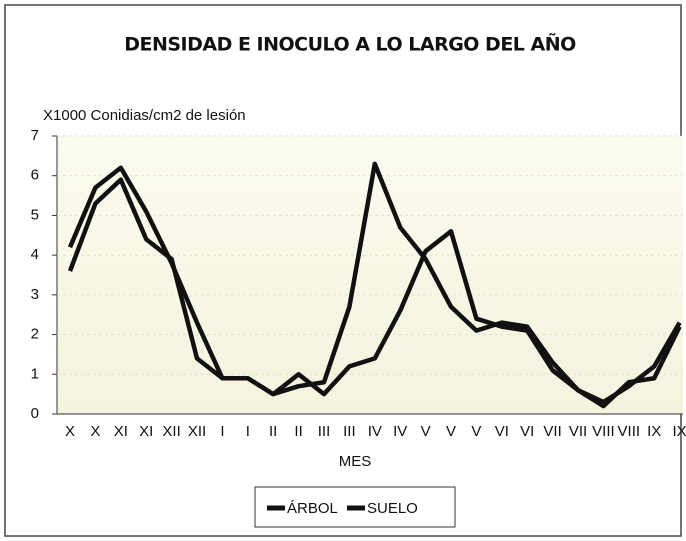  Describe the element at coordinates (35, 413) in the screenshot. I see `y-tick-label: 0` at that location.